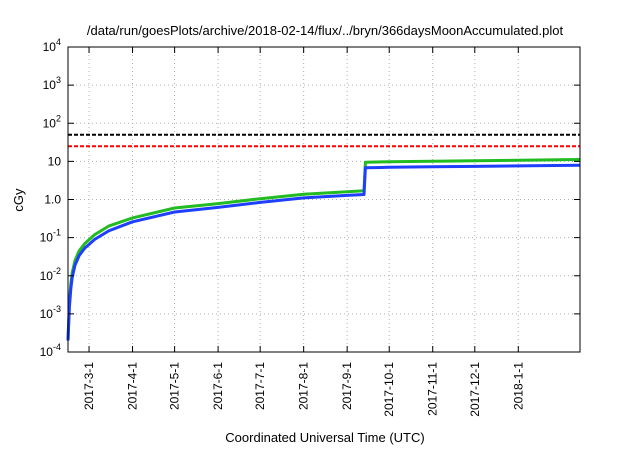 The height and width of the screenshot is (453, 640). Describe the element at coordinates (304, 386) in the screenshot. I see `x-tick-label: 2017-8-1` at that location.